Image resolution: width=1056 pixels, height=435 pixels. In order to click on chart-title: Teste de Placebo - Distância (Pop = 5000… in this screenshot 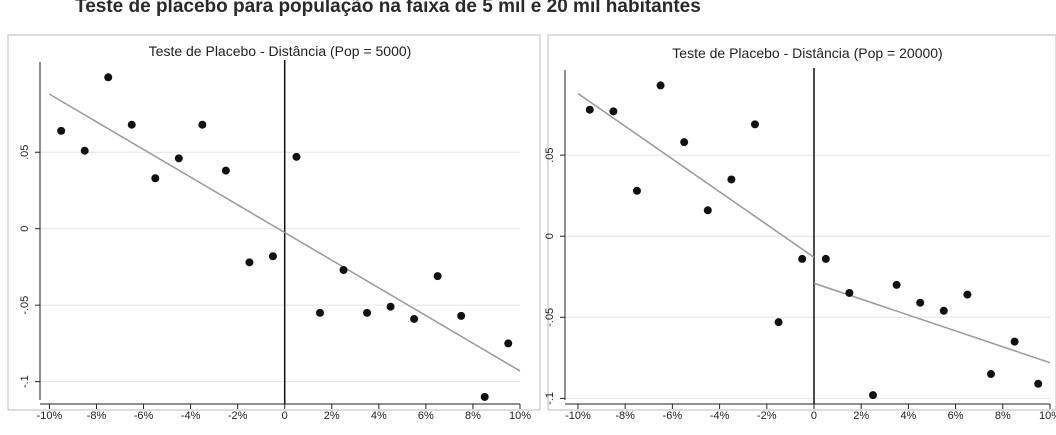, I will do `click(280, 51)`.